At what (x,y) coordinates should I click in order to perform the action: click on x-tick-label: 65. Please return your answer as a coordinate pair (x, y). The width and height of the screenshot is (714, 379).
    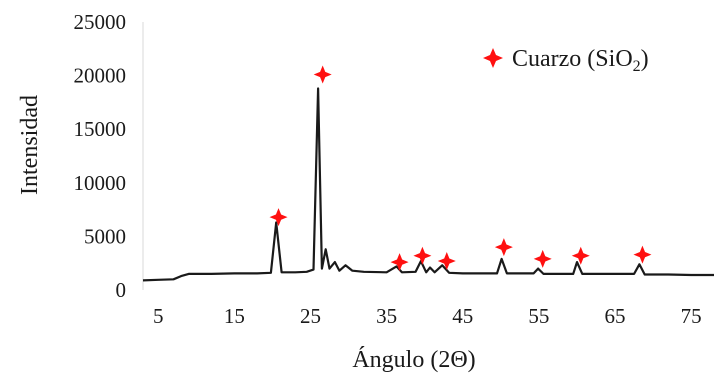
    Looking at the image, I should click on (615, 316).